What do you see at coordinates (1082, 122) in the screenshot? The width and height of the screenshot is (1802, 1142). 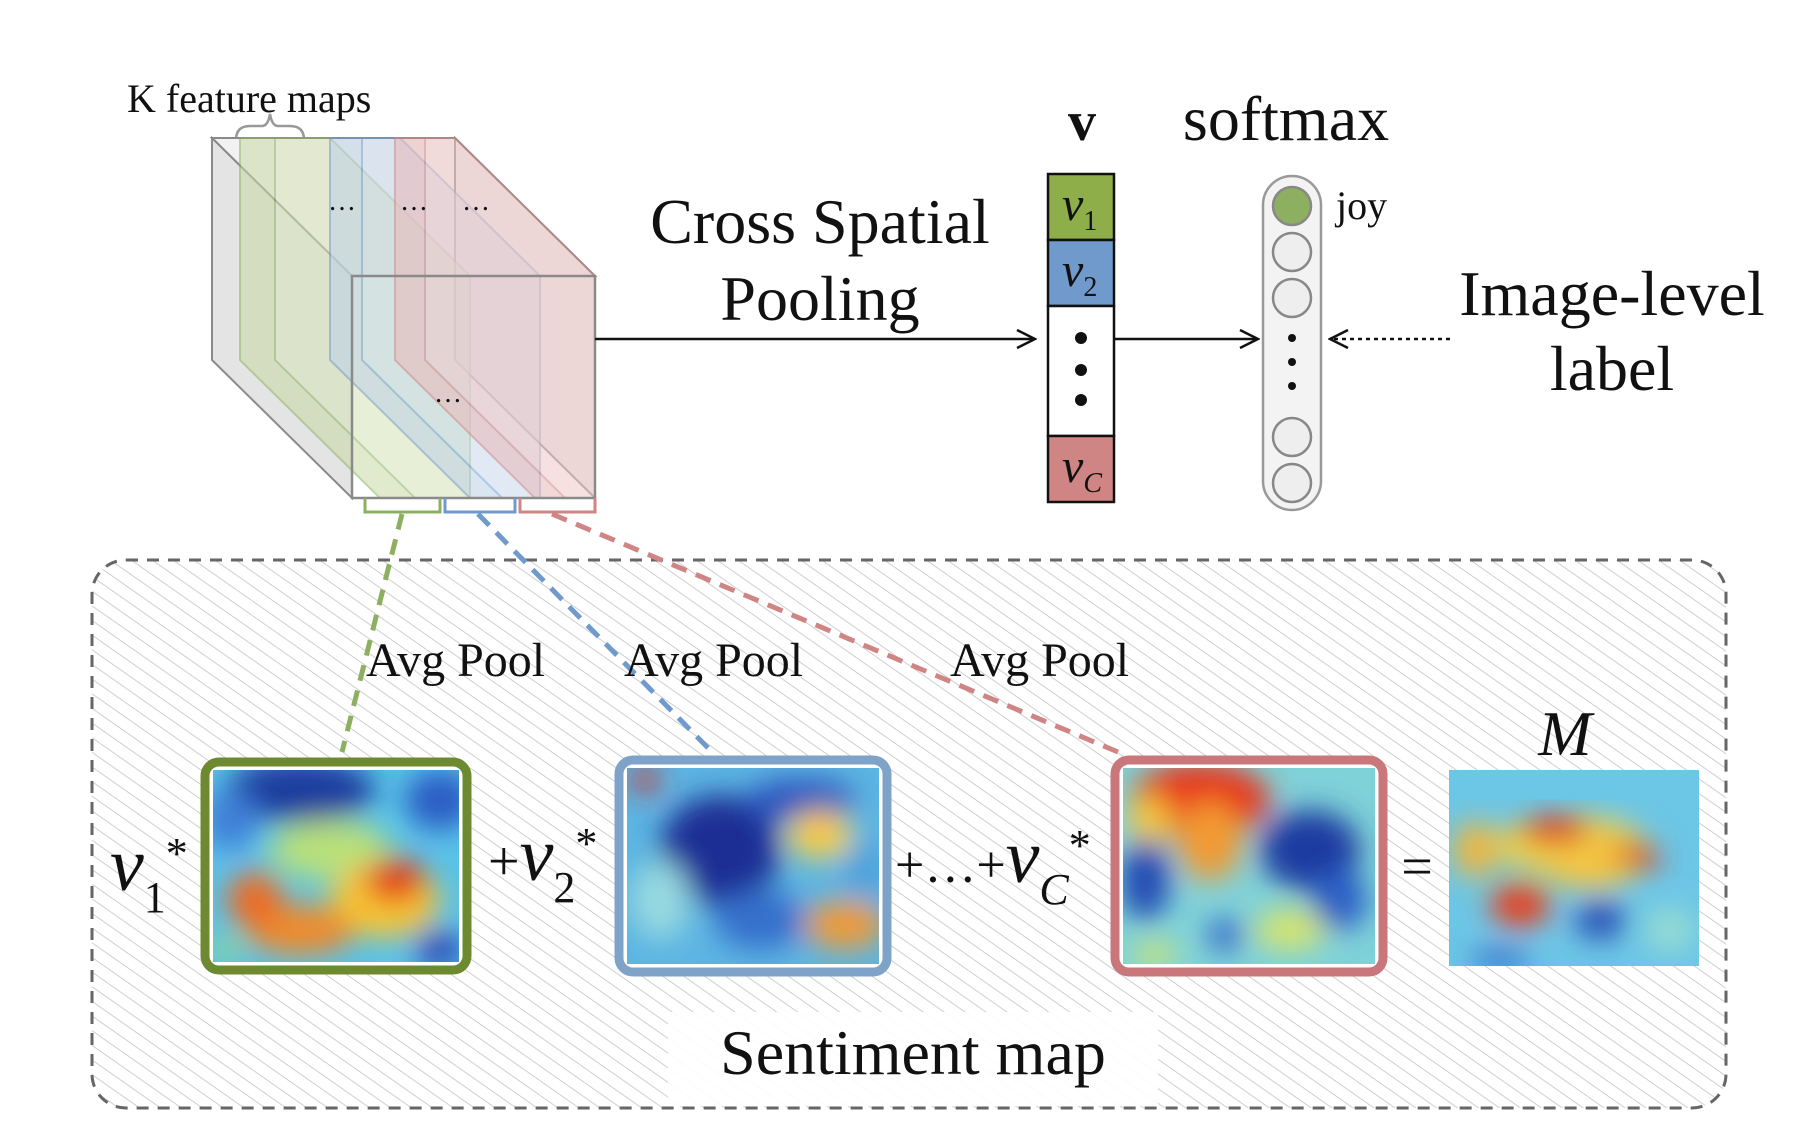 I see `vector-title: v` at bounding box center [1082, 122].